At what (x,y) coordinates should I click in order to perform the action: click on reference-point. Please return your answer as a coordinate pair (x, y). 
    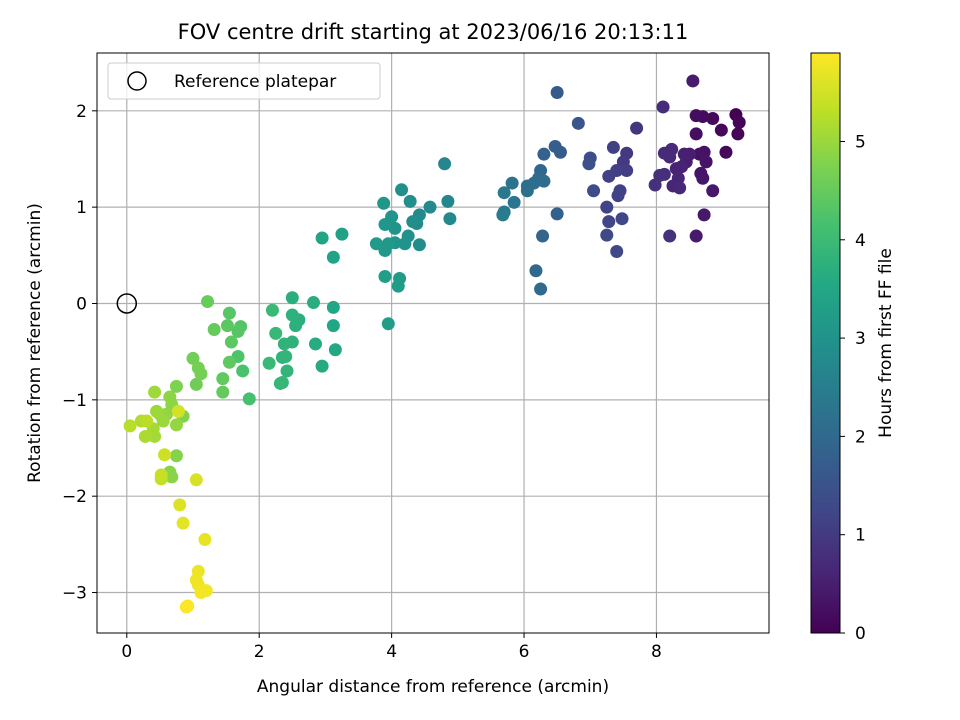
    Looking at the image, I should click on (127, 303).